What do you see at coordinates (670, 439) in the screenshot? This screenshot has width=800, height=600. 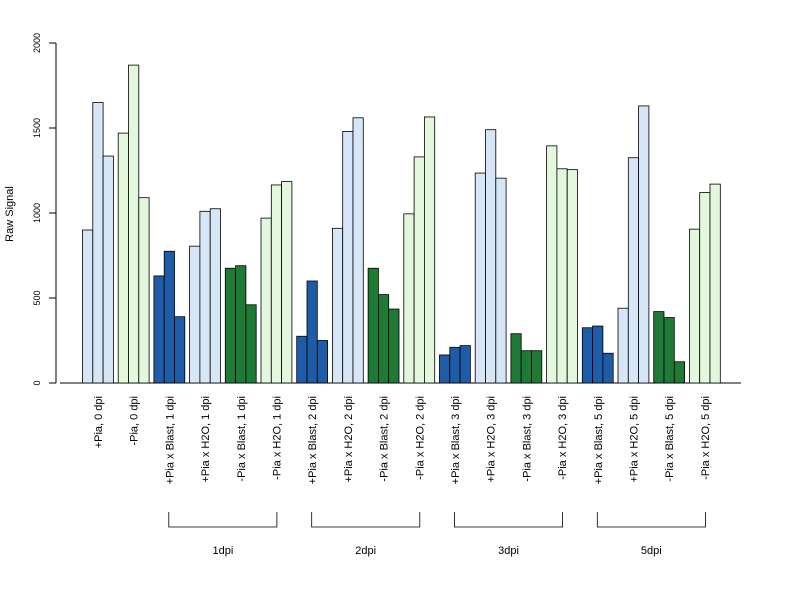 I see `x-tick-label: -Pia x Blast, 5 dpi` at bounding box center [670, 439].